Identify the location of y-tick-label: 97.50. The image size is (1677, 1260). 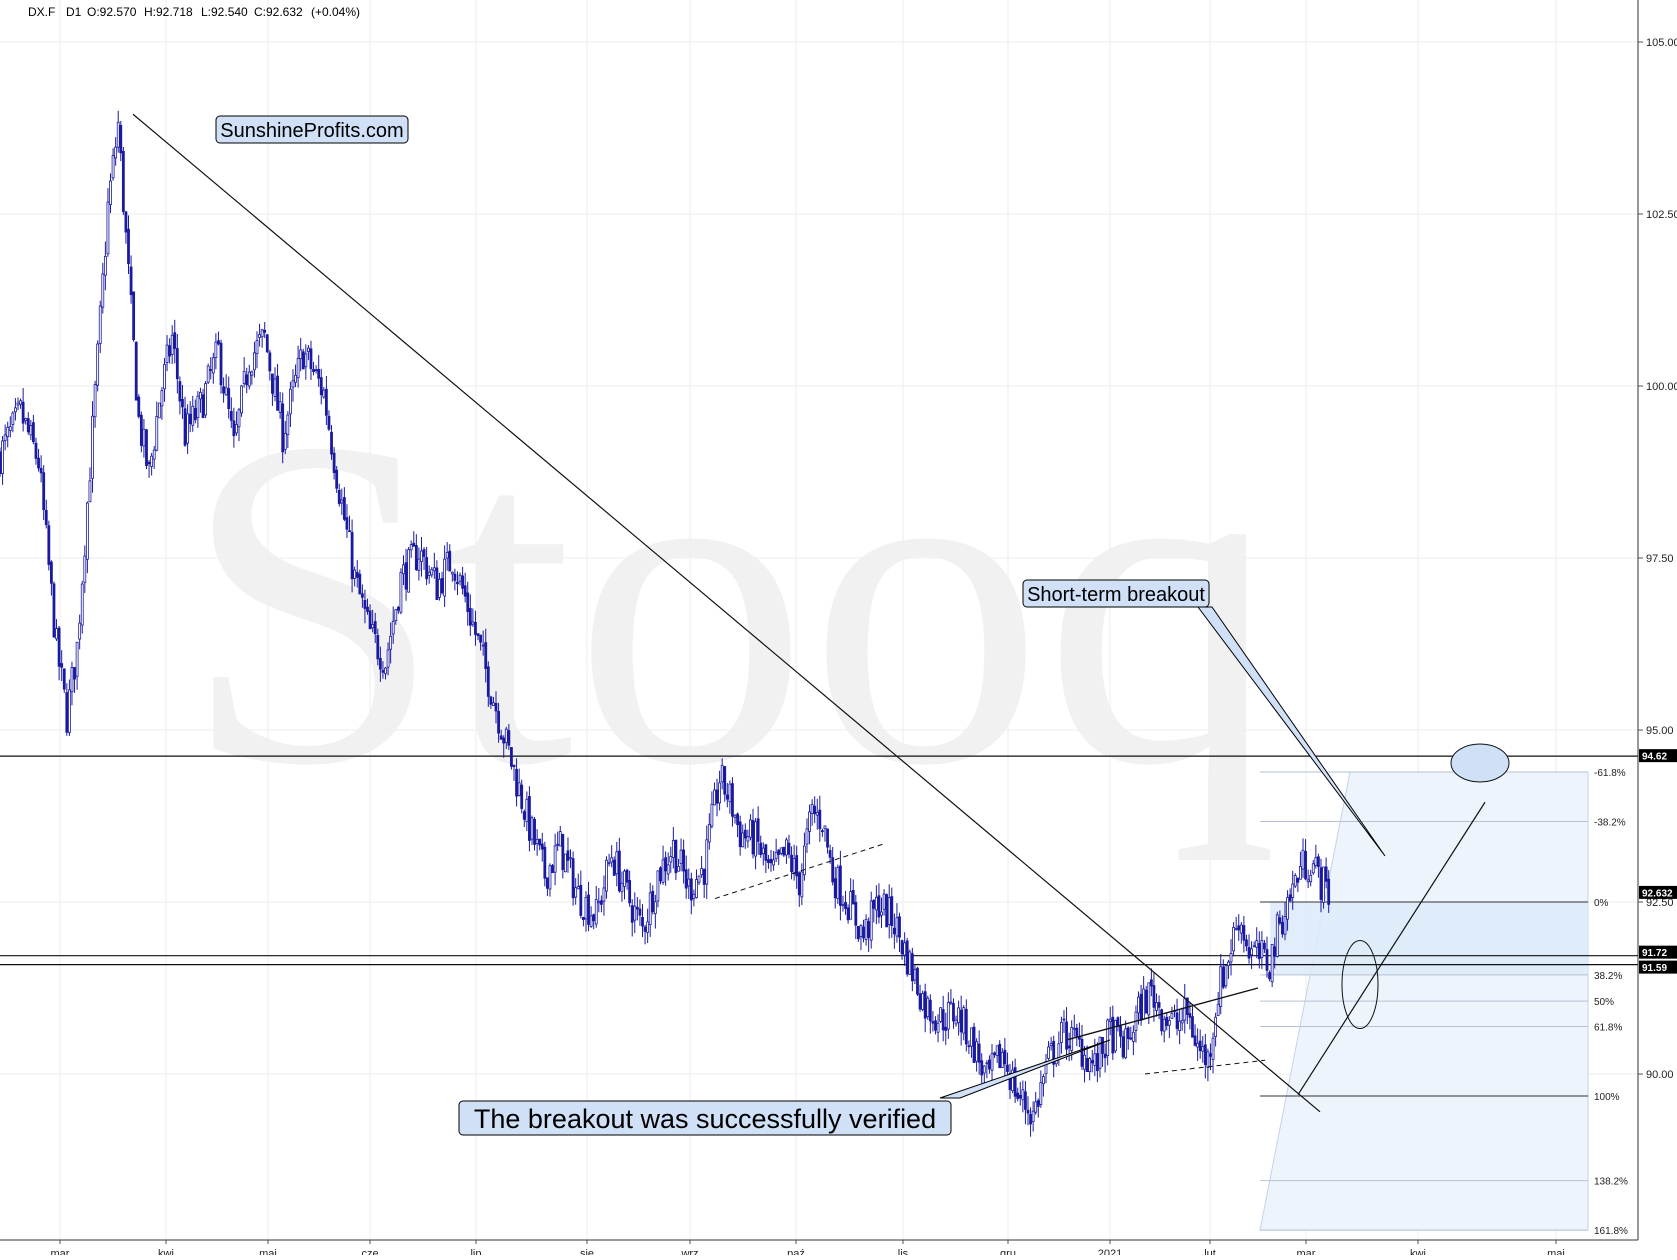
(1660, 559).